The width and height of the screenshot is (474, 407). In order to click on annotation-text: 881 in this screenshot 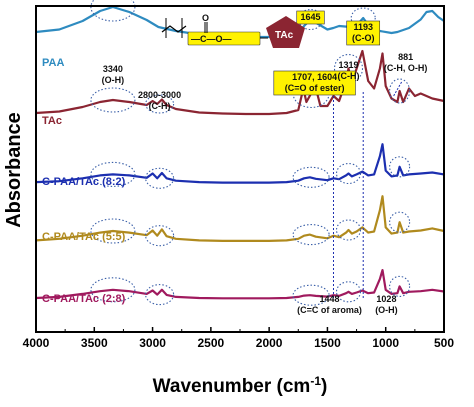, I will do `click(405, 57)`.